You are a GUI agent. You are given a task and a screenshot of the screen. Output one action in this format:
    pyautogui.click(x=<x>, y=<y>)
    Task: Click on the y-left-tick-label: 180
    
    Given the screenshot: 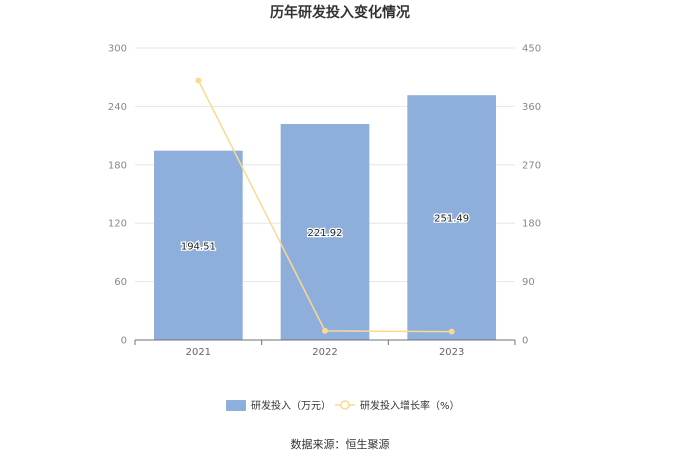 What is the action you would take?
    pyautogui.click(x=117, y=165)
    